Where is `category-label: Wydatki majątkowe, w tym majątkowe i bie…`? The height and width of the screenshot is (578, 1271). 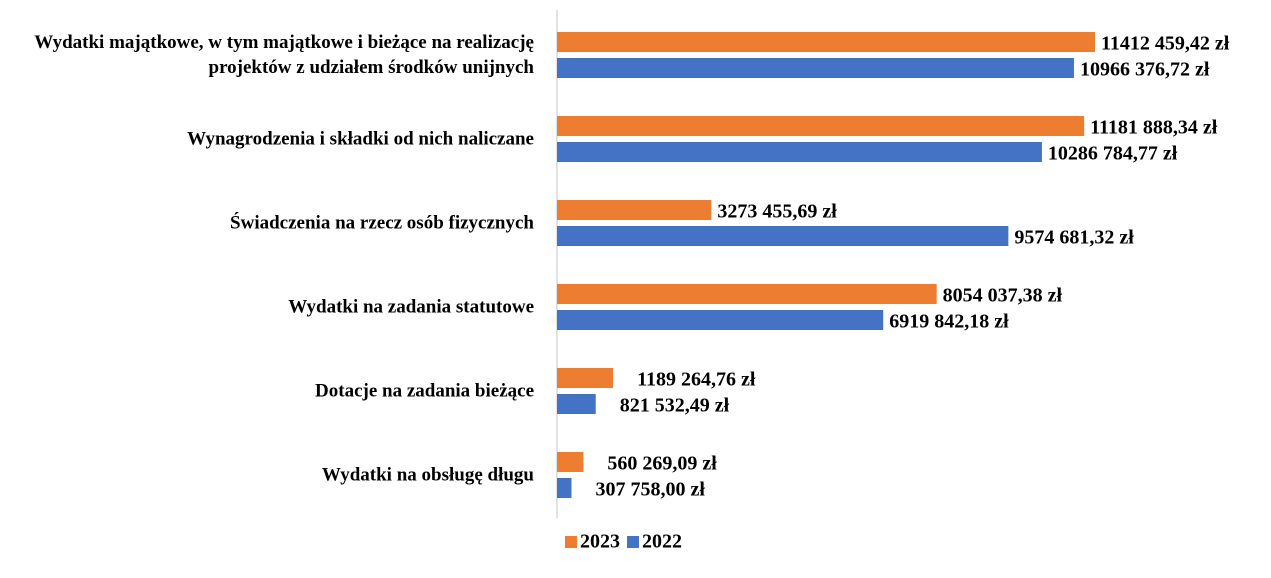
category-label: Wydatki majątkowe, w tym majątkowe i bie… is located at coordinates (284, 55).